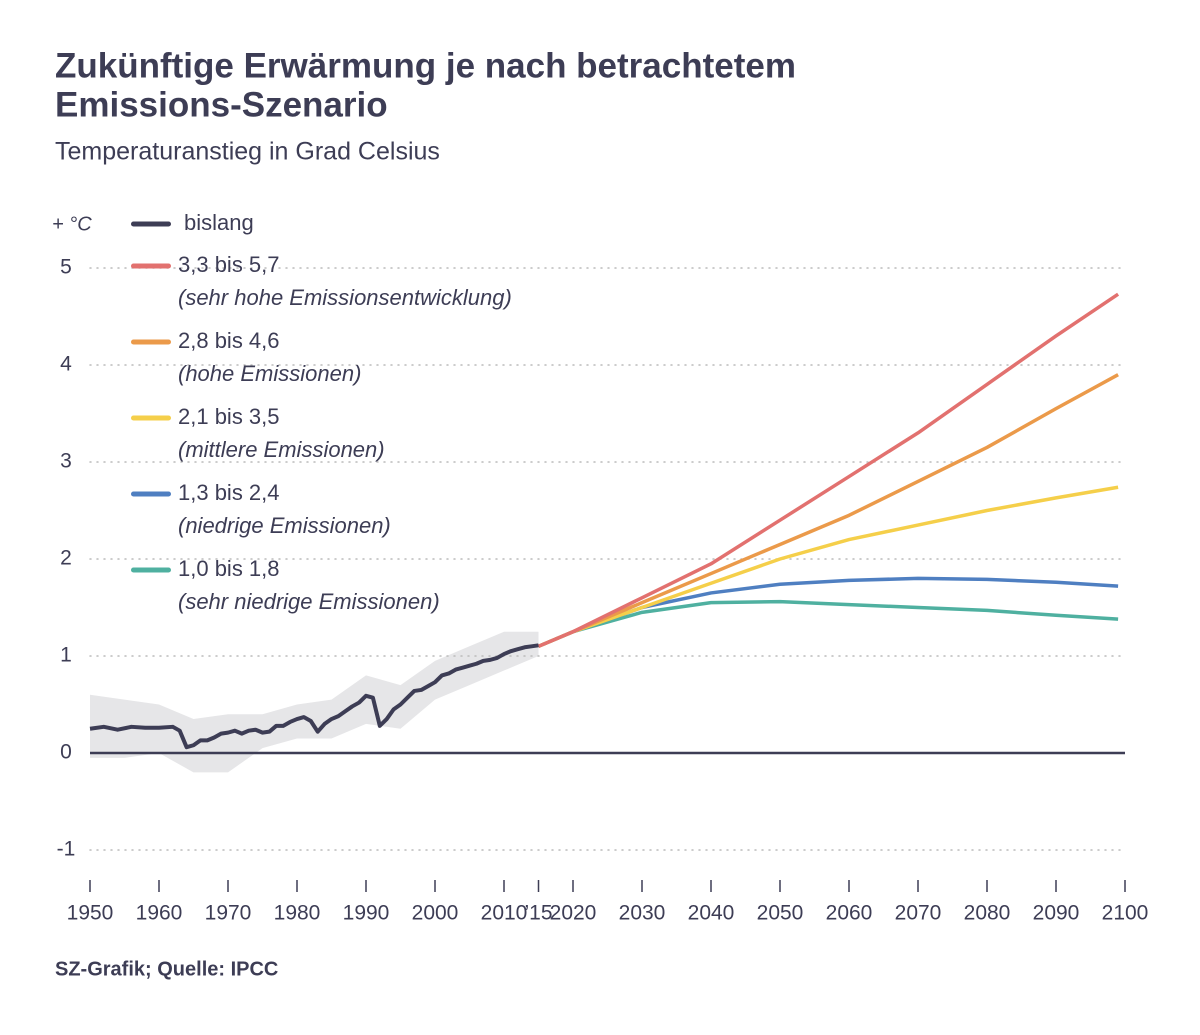 The width and height of the screenshot is (1200, 1035). I want to click on x-tick-label: 2020, so click(573, 913).